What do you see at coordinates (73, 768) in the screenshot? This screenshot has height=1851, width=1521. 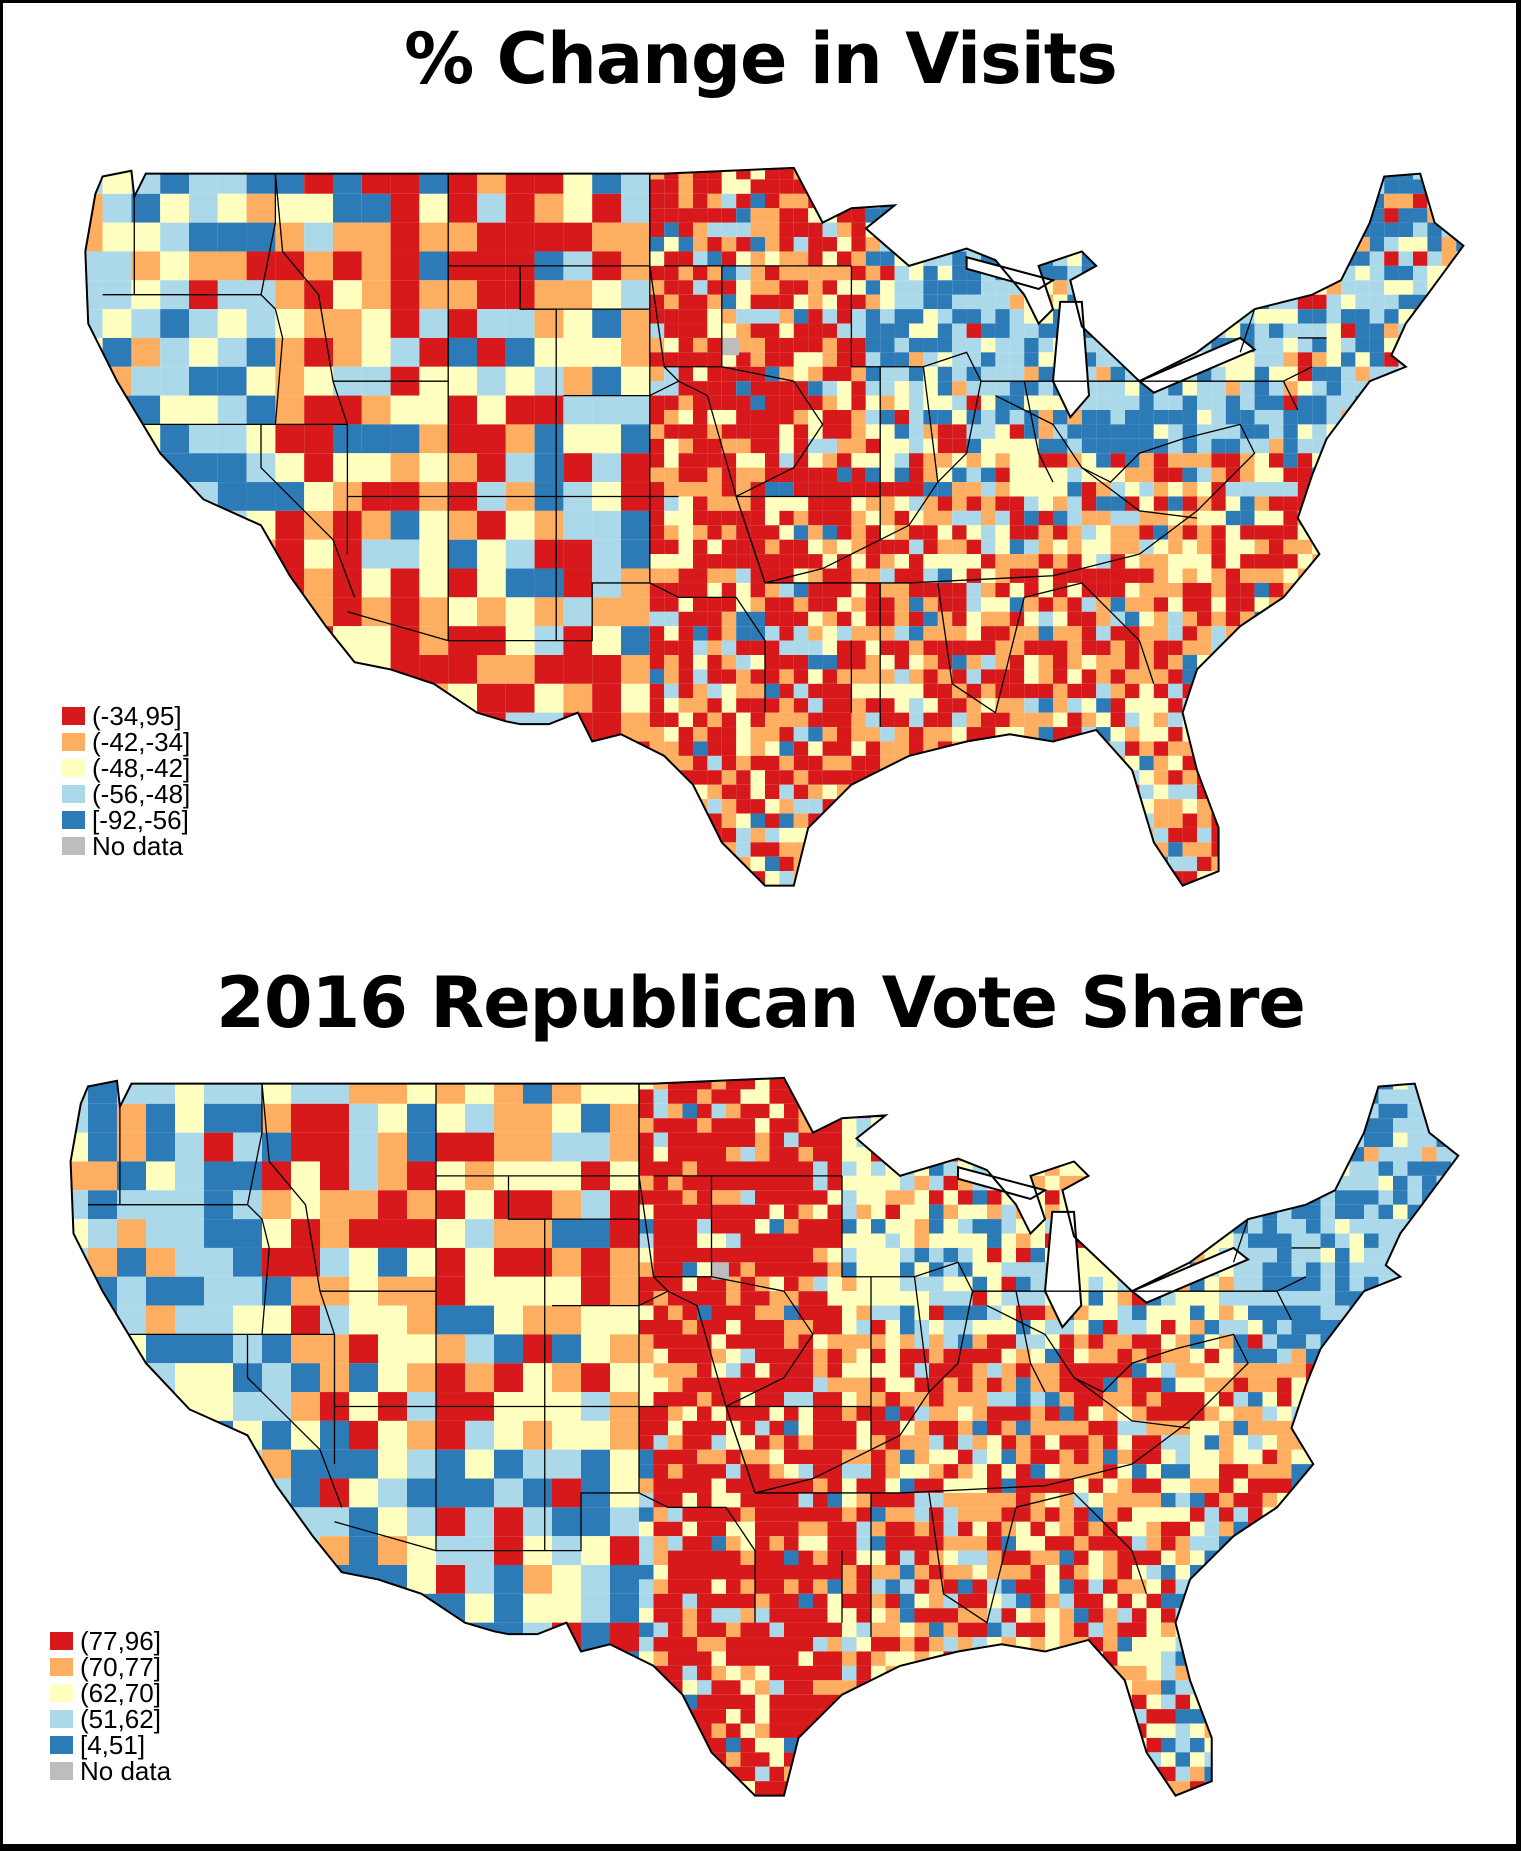 I see `legend-swatch` at bounding box center [73, 768].